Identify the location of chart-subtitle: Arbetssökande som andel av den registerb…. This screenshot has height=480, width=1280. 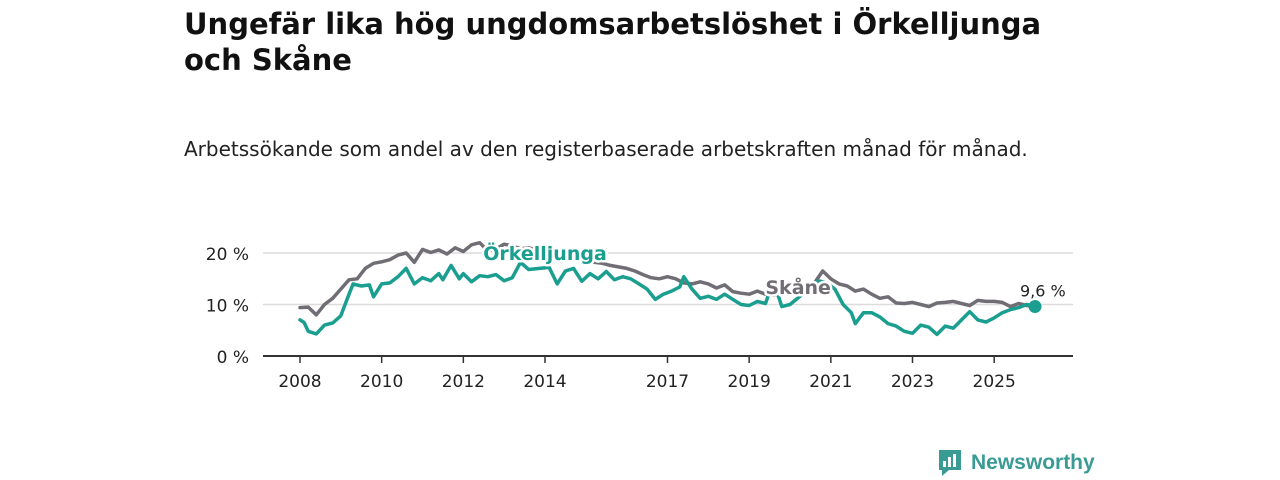
(606, 149).